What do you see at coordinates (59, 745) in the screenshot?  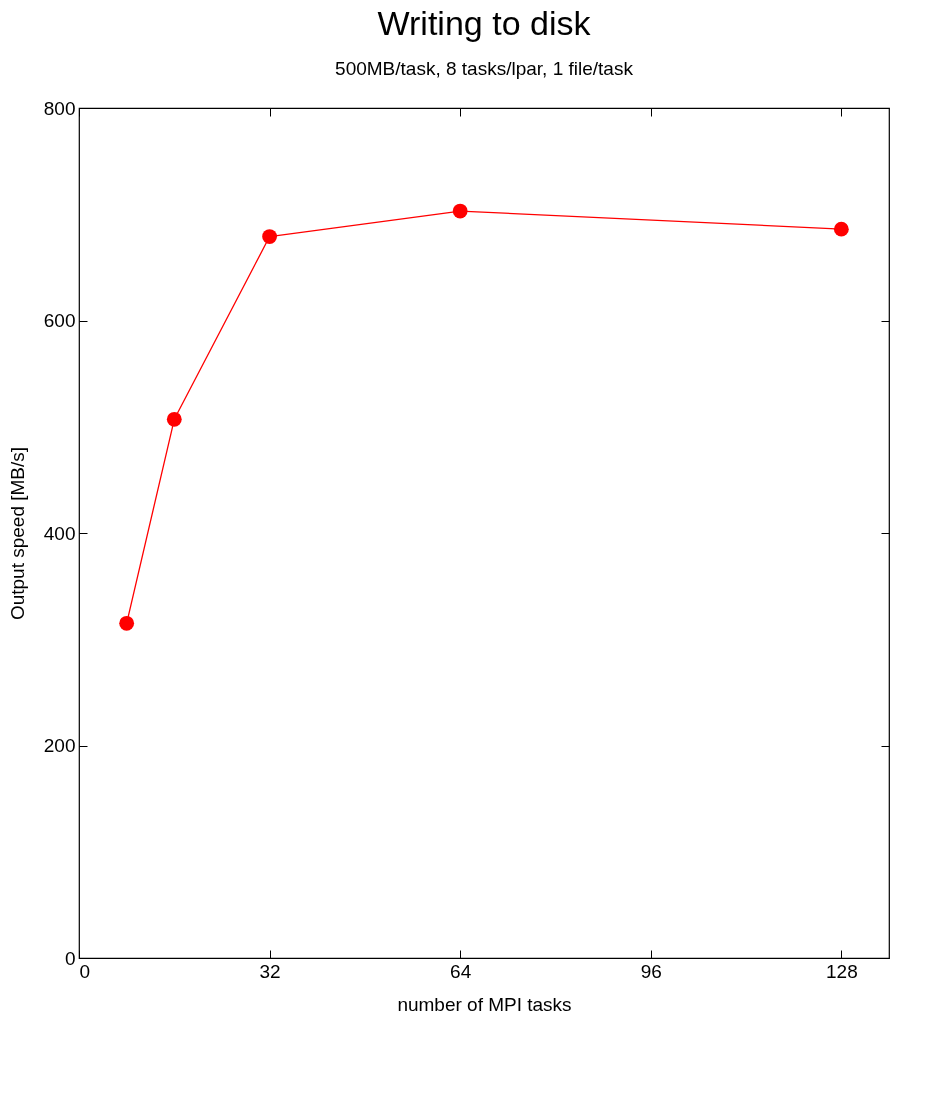 I see `y-tick-label: 200` at bounding box center [59, 745].